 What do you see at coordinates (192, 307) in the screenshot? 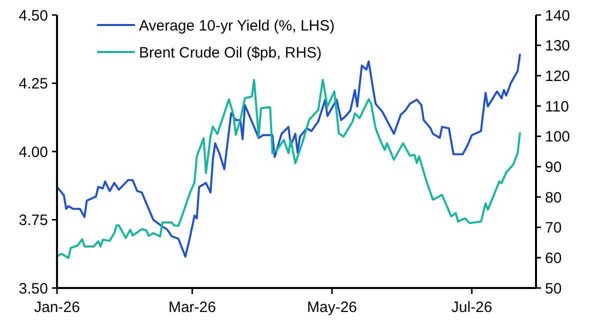
I see `x-tick-label: Mar-26` at bounding box center [192, 307].